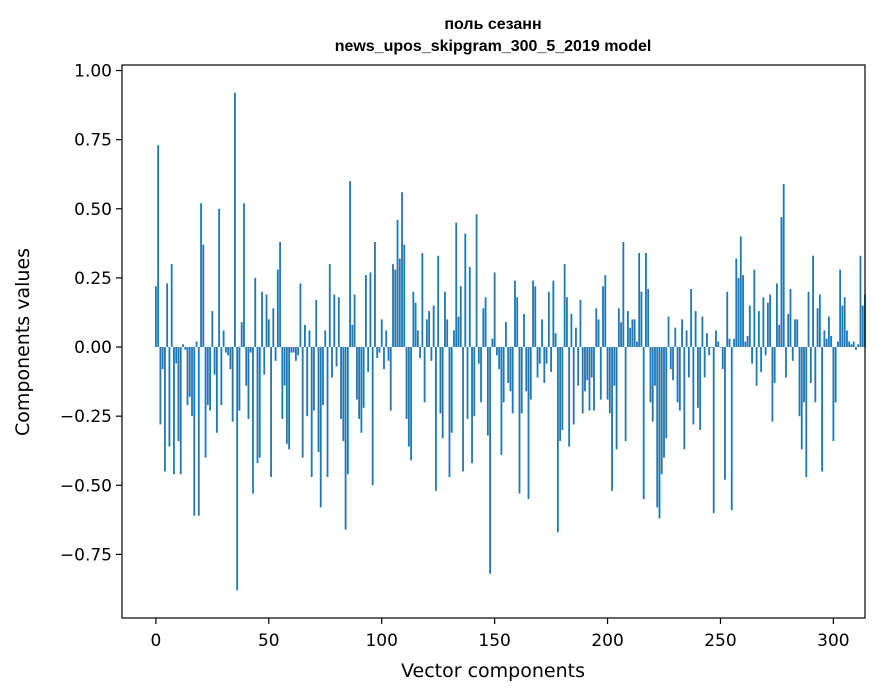  I want to click on y-tick-label: −0.50, so click(86, 486).